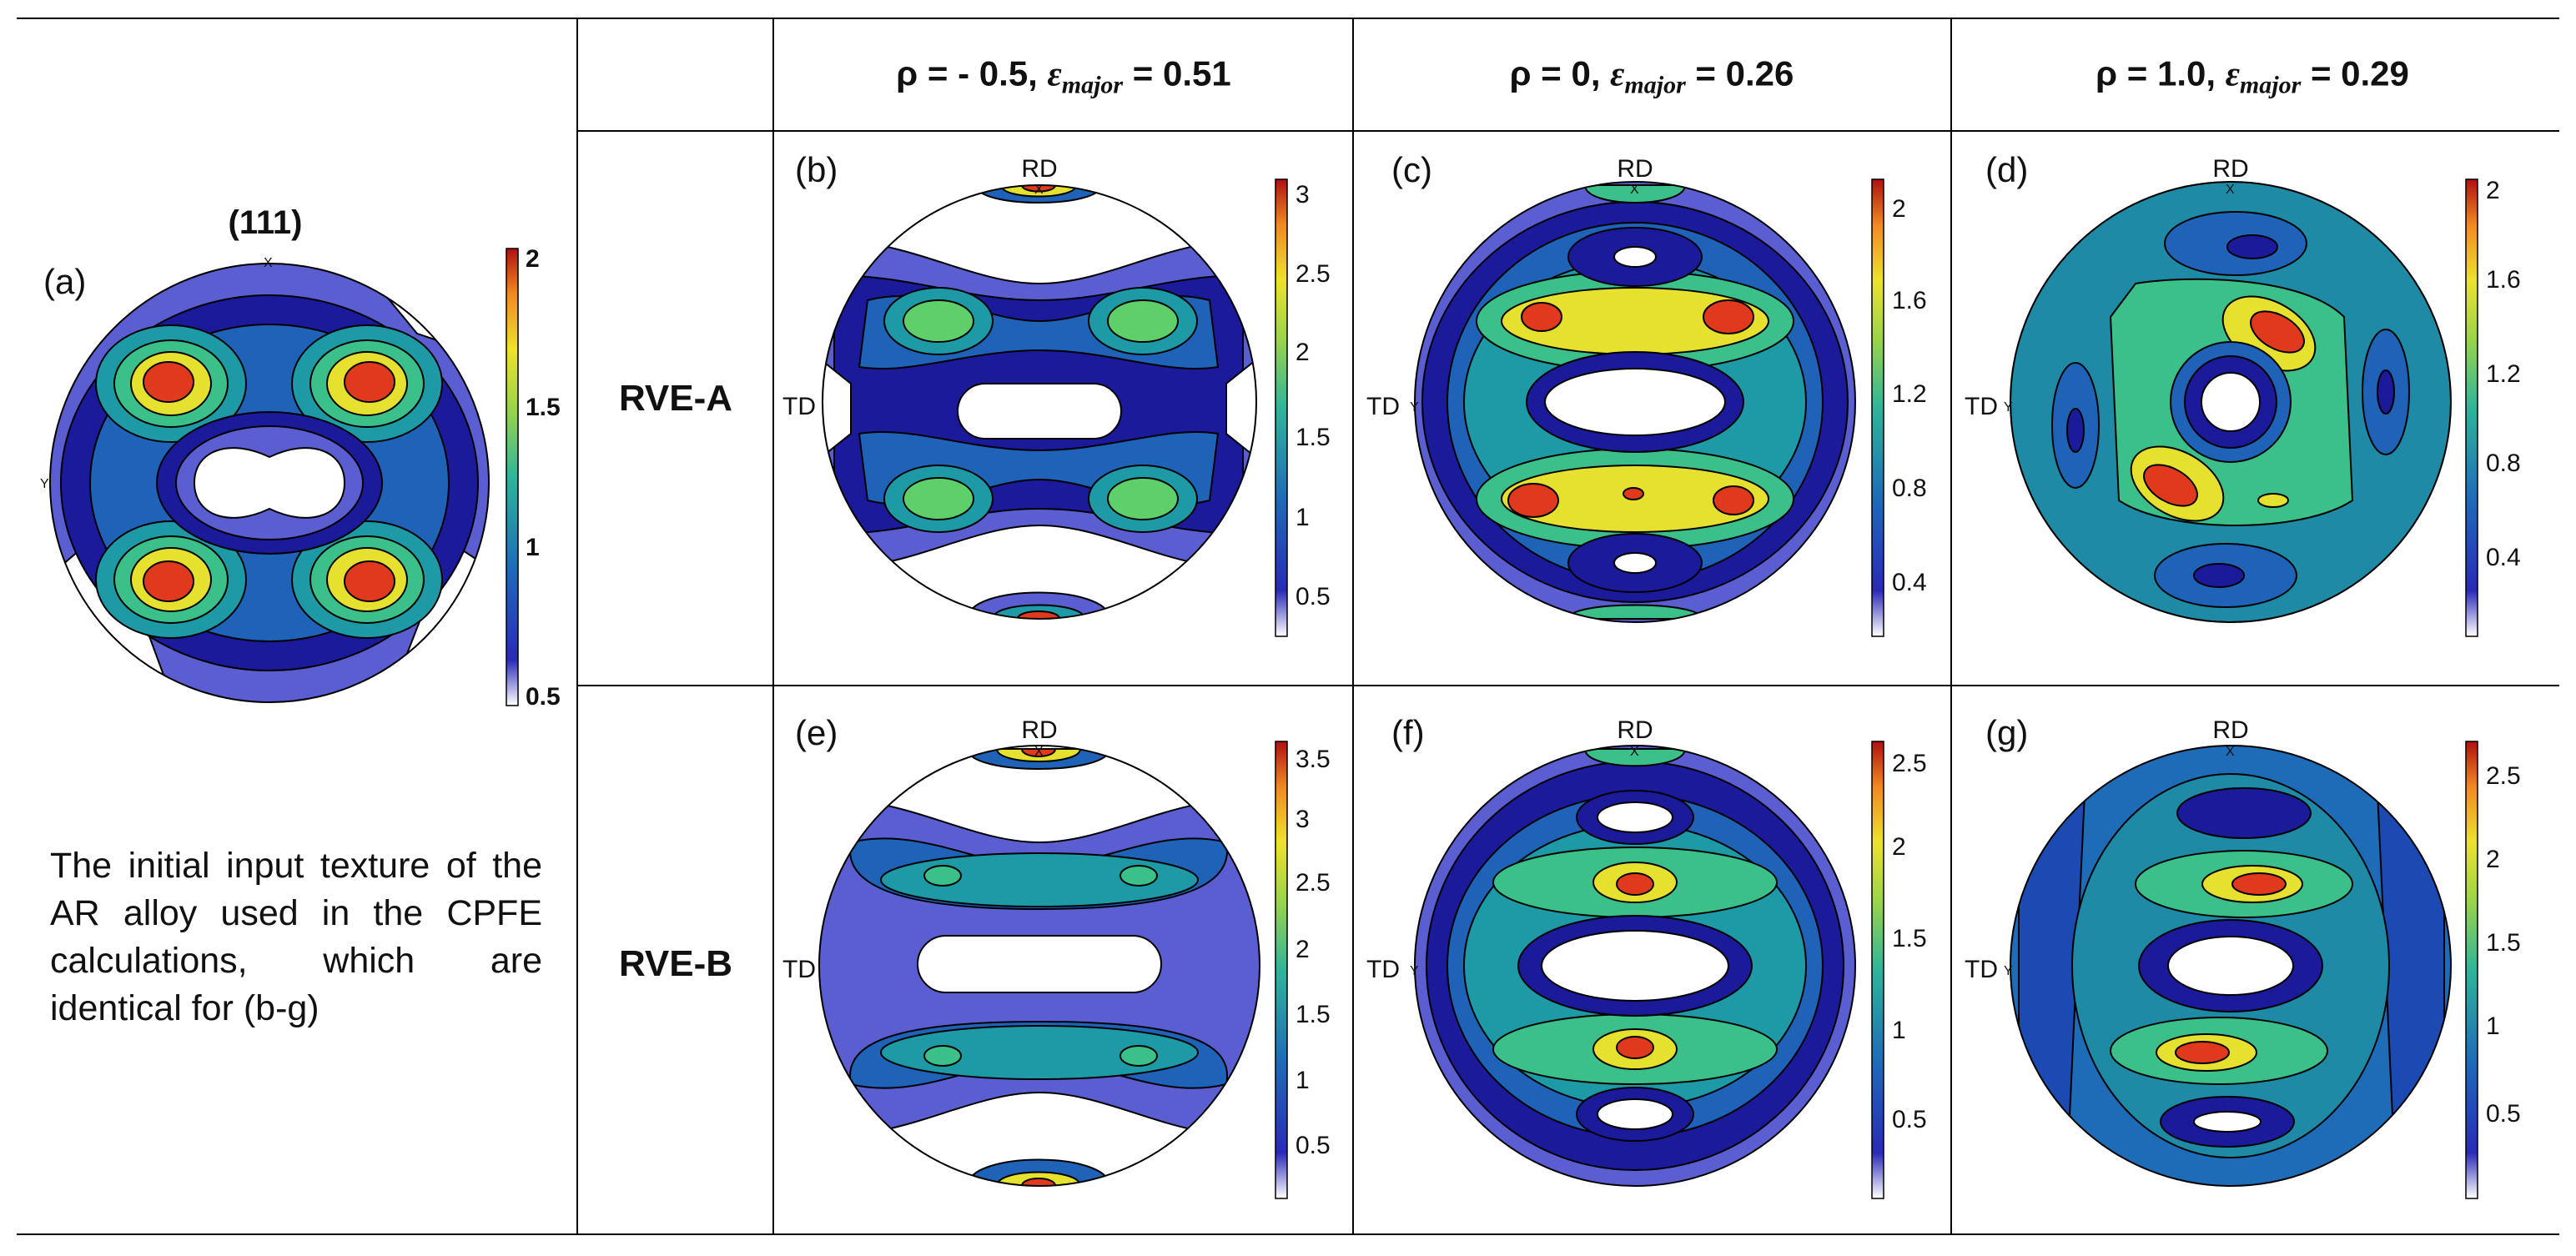  I want to click on cbar-a-tick: 1, so click(533, 547).